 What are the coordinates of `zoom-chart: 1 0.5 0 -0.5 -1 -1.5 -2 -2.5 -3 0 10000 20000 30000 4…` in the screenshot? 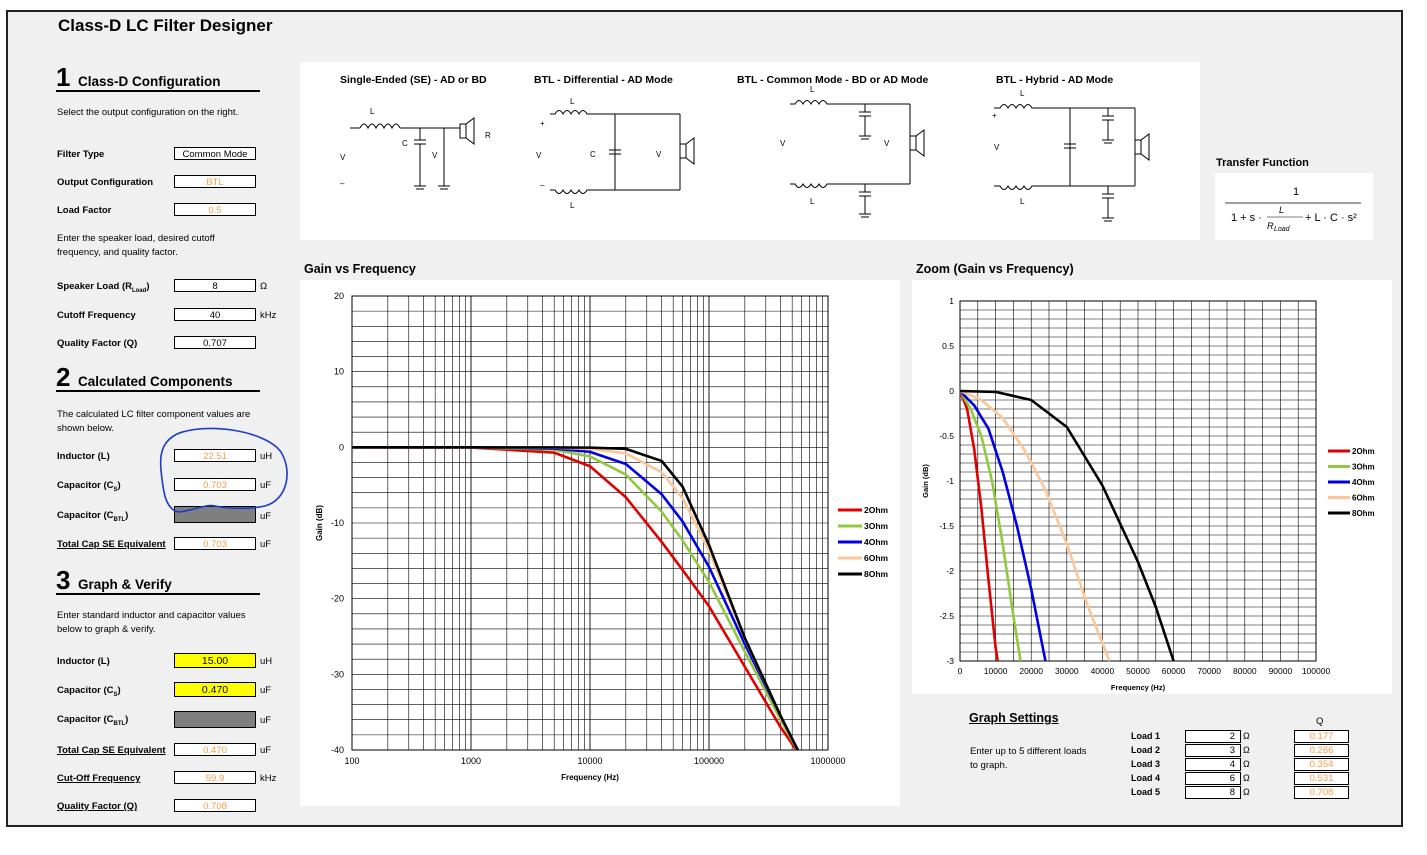 It's located at (1148, 494).